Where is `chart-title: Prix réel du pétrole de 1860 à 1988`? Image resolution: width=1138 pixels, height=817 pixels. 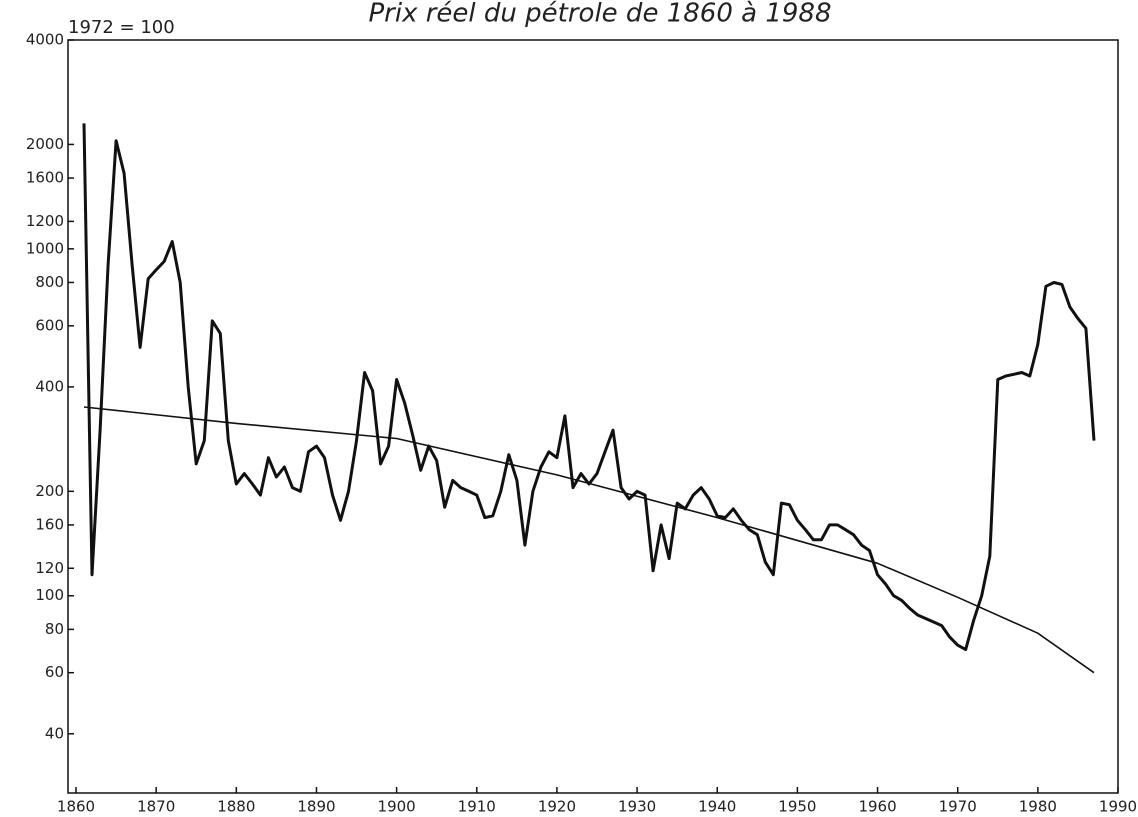 chart-title: Prix réel du pétrole de 1860 à 1988 is located at coordinates (600, 14).